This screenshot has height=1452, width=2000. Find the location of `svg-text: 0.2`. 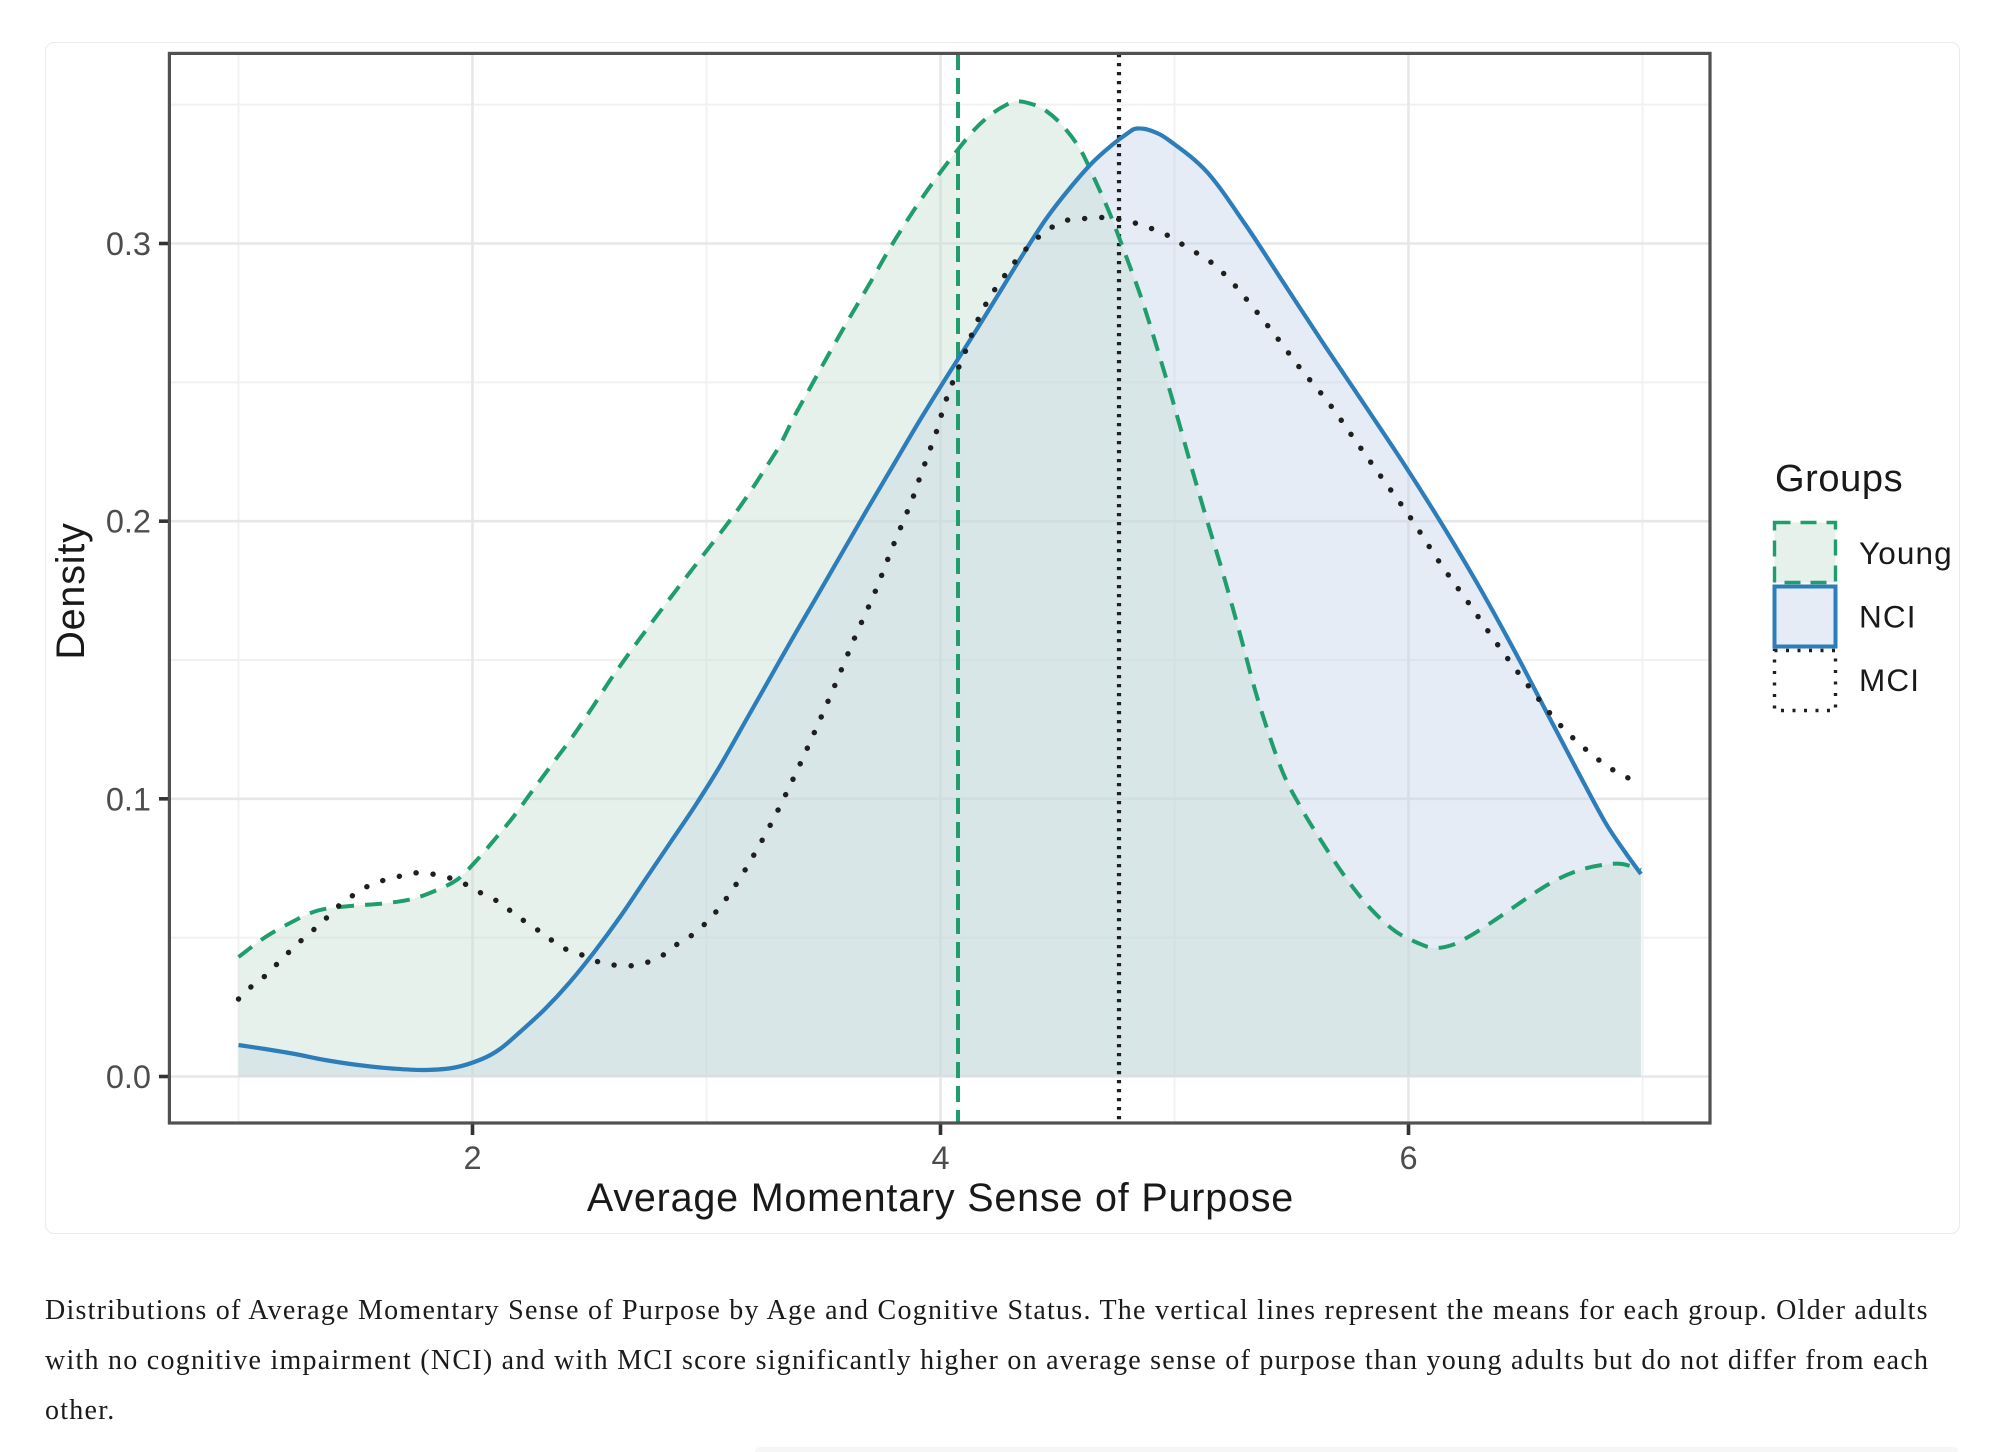

svg-text: 0.2 is located at coordinates (128, 522).